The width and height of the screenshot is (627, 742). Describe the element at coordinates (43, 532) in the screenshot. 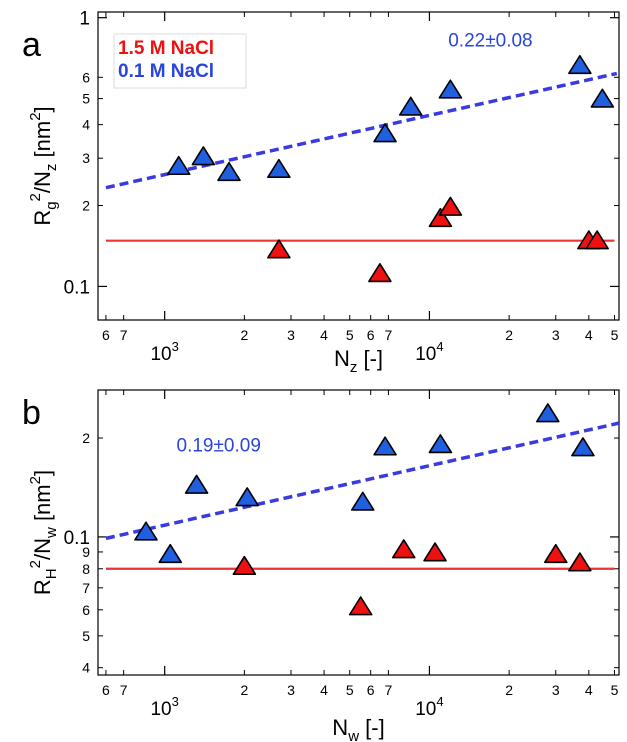

I see `y-axis-label: RH2/Nw [nm2]` at that location.